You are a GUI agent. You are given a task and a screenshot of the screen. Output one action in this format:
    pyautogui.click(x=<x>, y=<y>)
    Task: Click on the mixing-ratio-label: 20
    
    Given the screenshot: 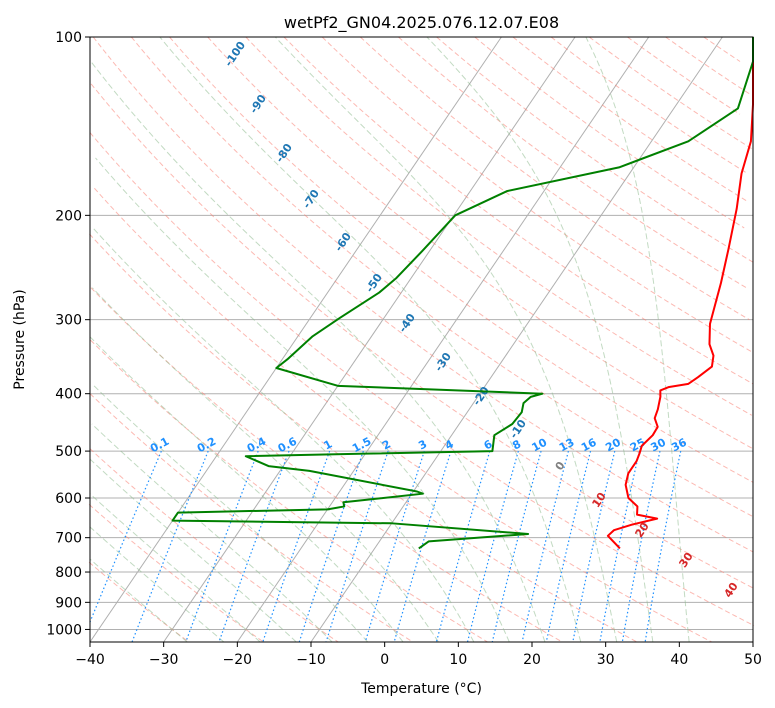 What is the action you would take?
    pyautogui.click(x=613, y=445)
    